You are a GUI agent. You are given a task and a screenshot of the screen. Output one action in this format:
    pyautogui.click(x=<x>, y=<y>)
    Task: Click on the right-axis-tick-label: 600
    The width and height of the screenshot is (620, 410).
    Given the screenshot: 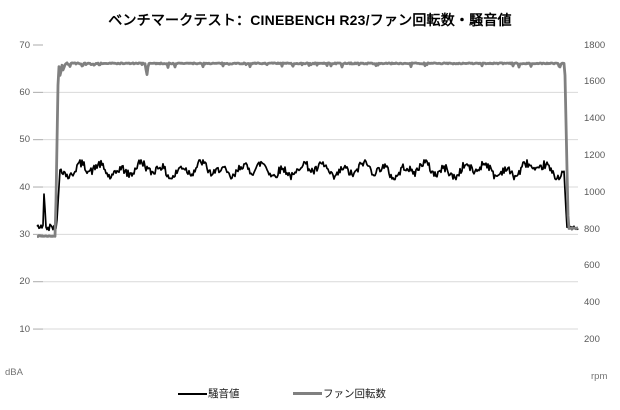 What is the action you would take?
    pyautogui.click(x=592, y=266)
    